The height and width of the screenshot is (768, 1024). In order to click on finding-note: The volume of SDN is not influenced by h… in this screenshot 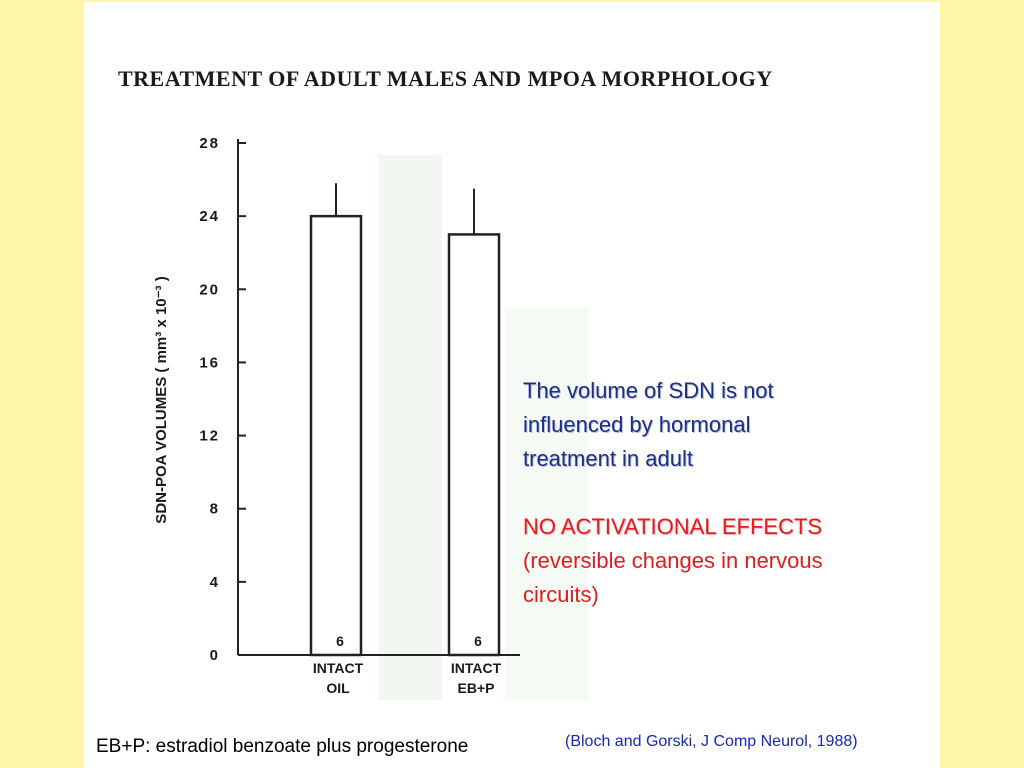, I will do `click(723, 425)`.